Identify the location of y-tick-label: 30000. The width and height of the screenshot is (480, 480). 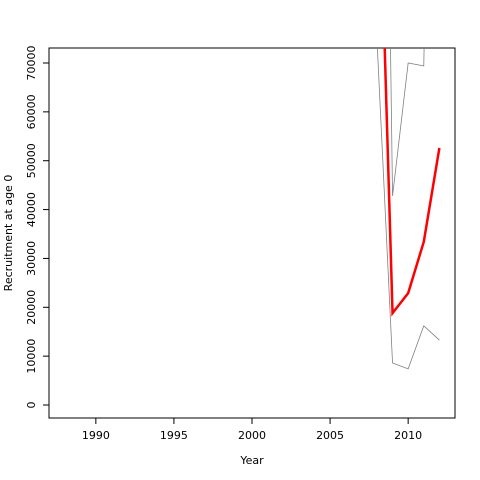
(31, 258).